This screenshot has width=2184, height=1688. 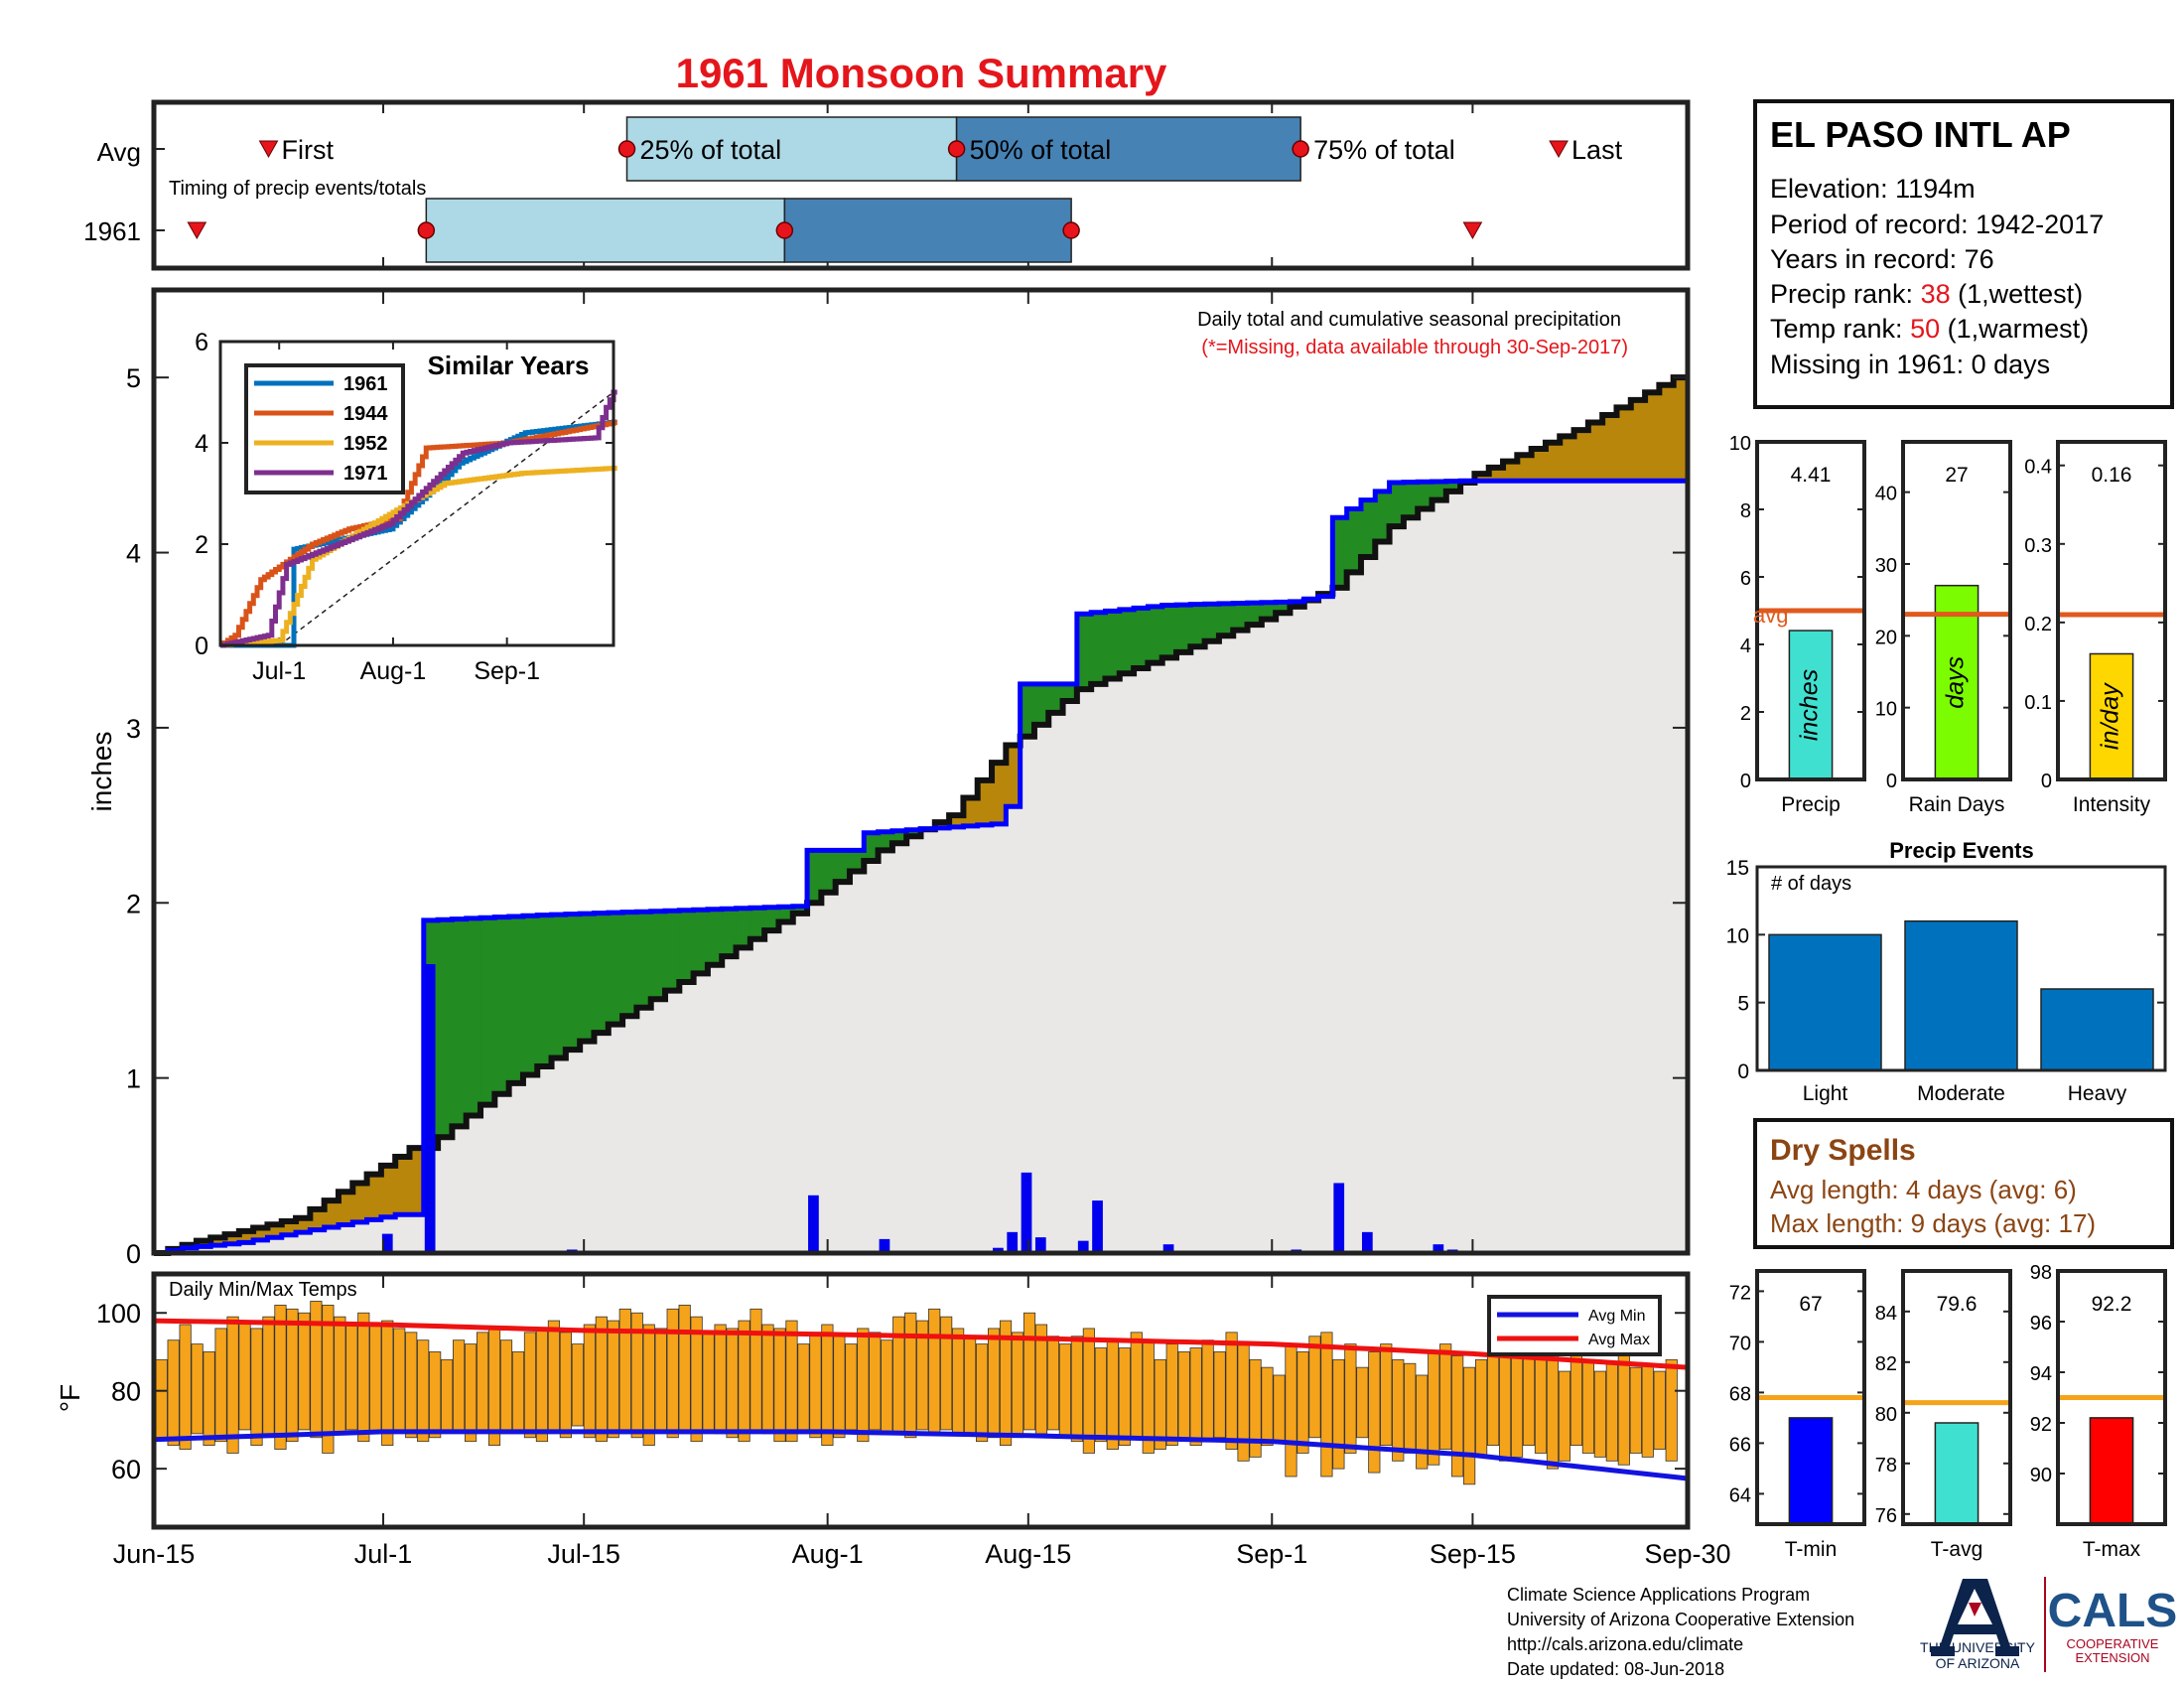 I want to click on tmin-y-tick-label: 64, so click(x=1740, y=1495).